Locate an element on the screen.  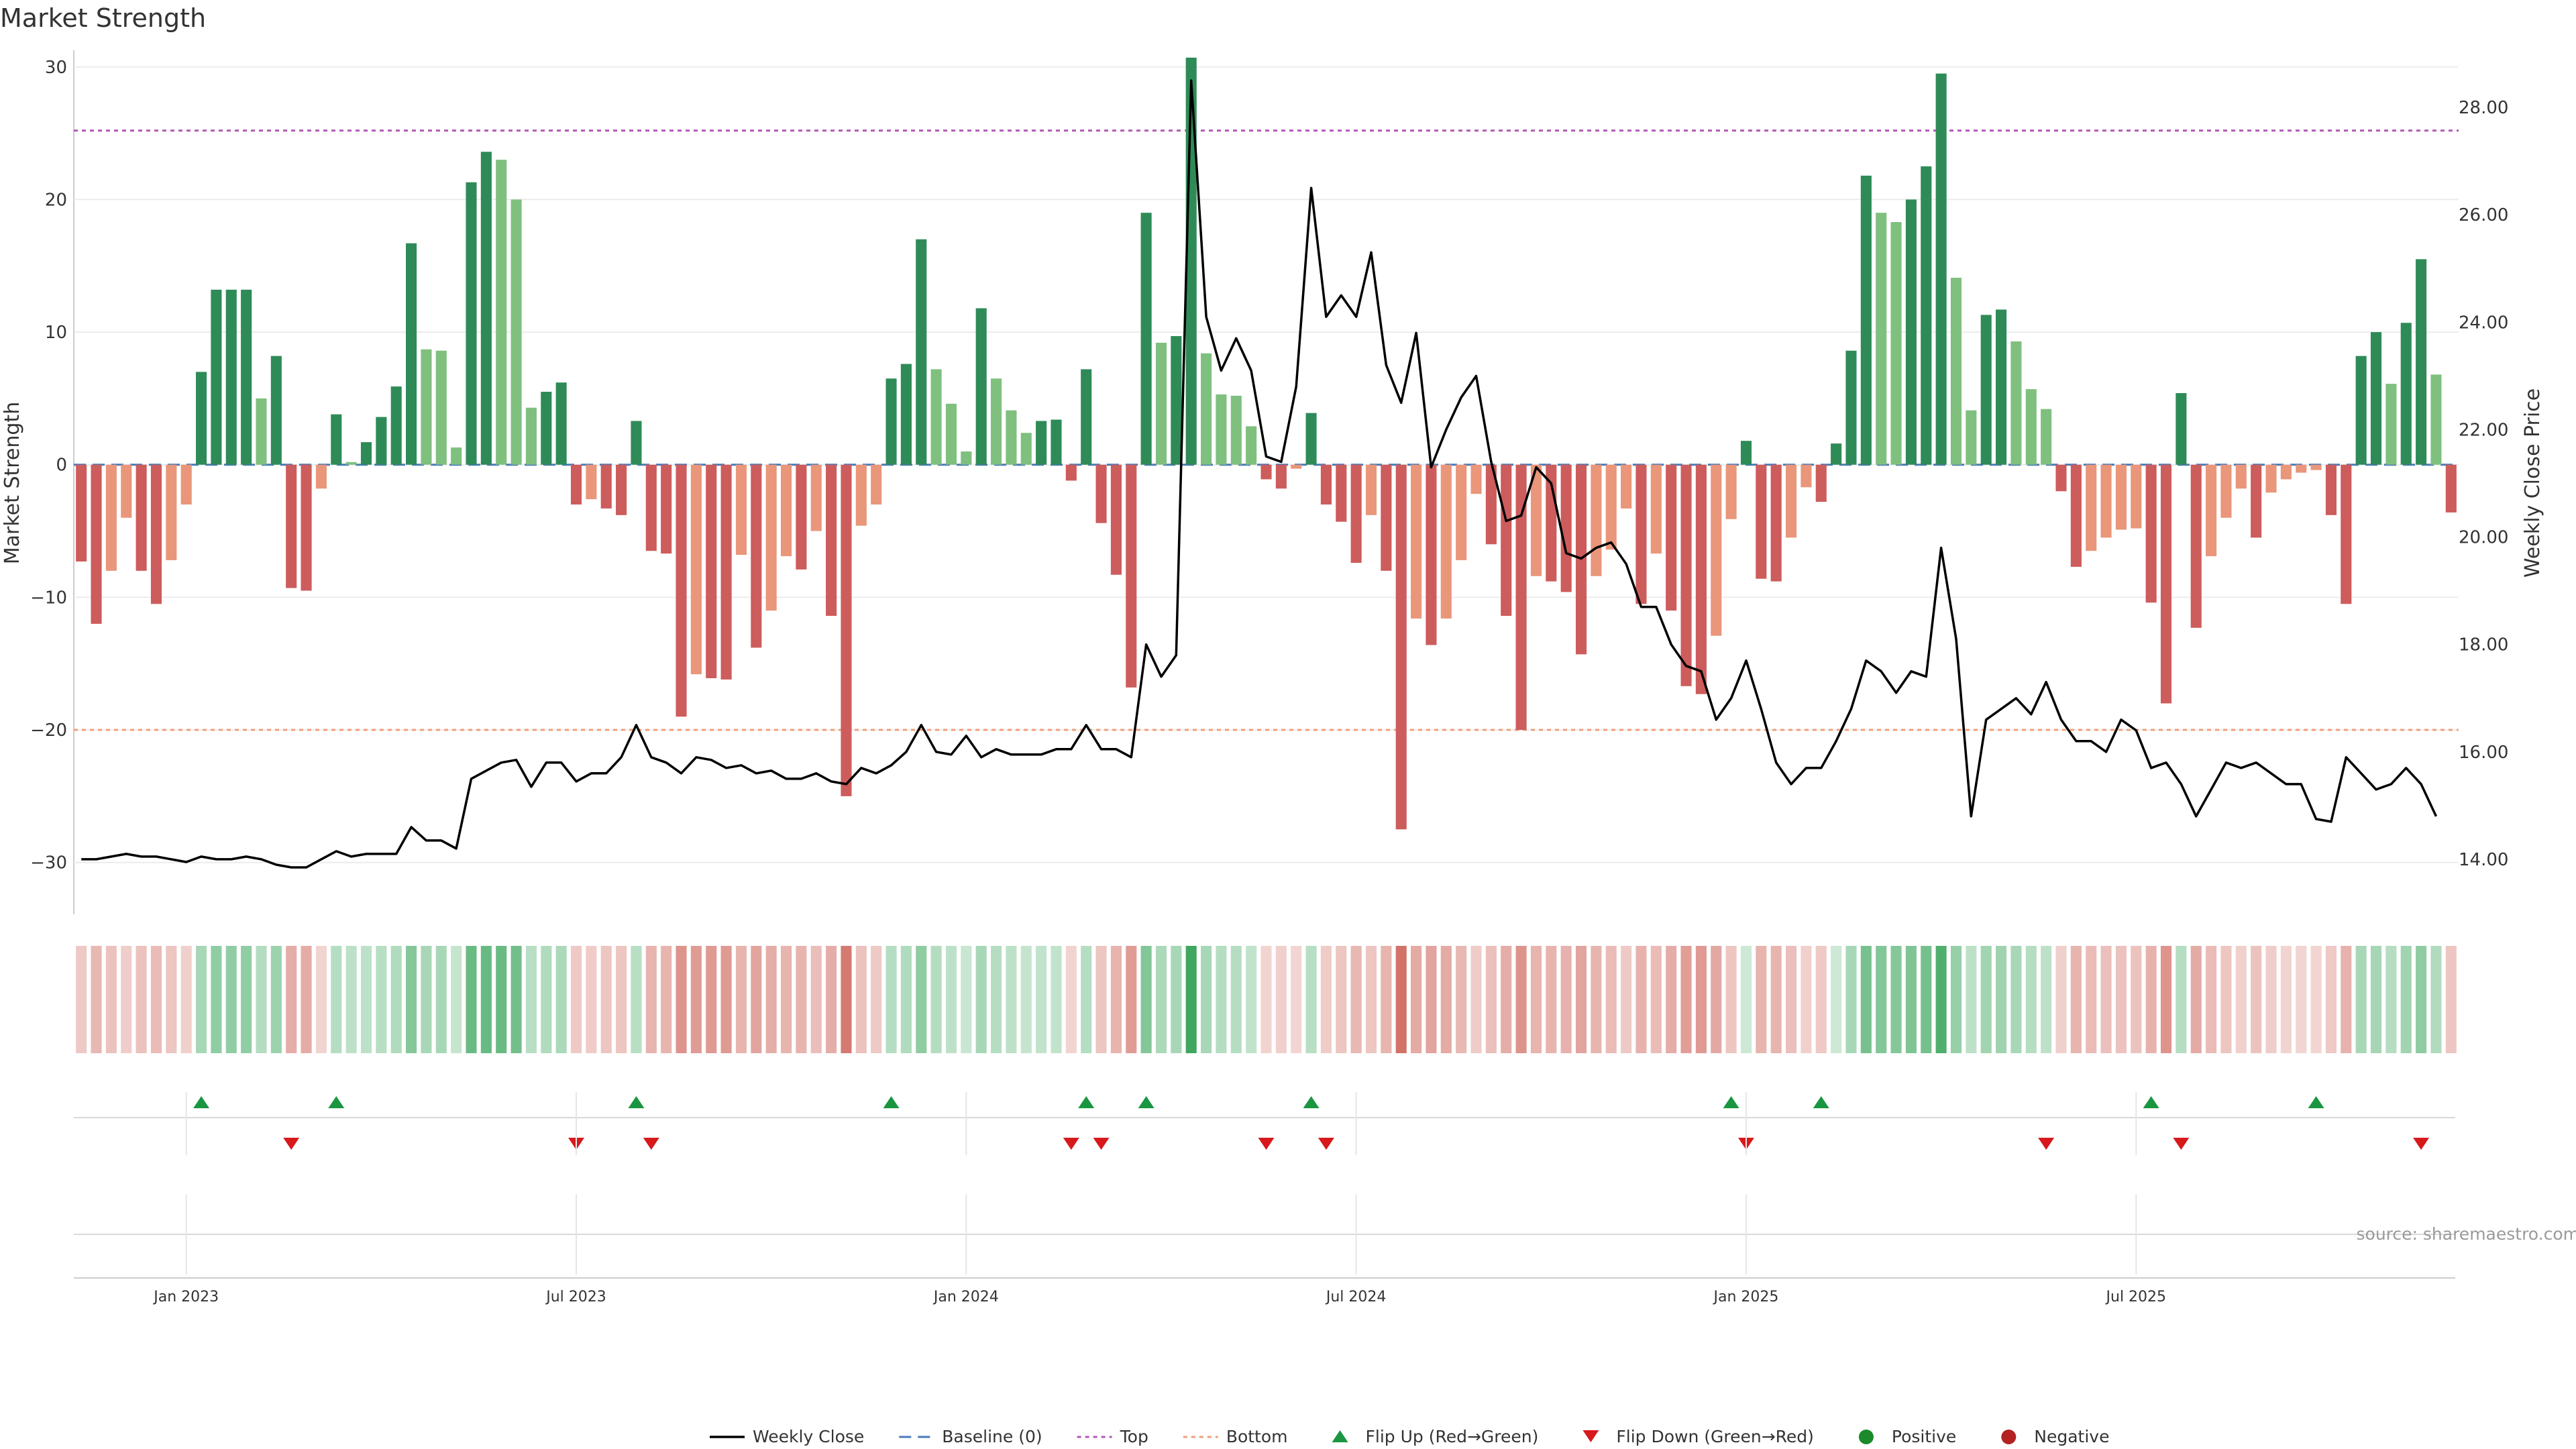
right-y-ticks: 28.00 26.00 24.00 22.00 20.00 18.00 16.00 14.00 is located at coordinates (2483, 484).